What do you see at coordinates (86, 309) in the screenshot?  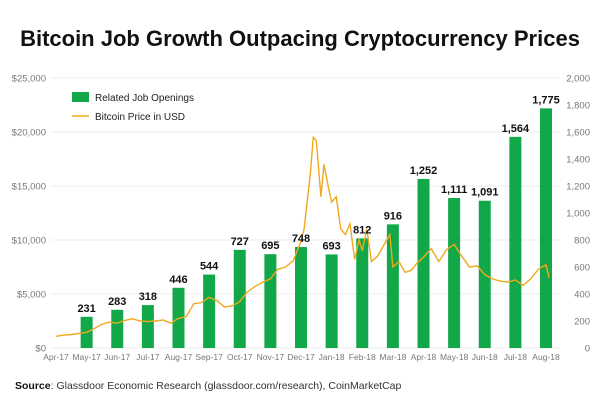 I see `bar-data-label: 231` at bounding box center [86, 309].